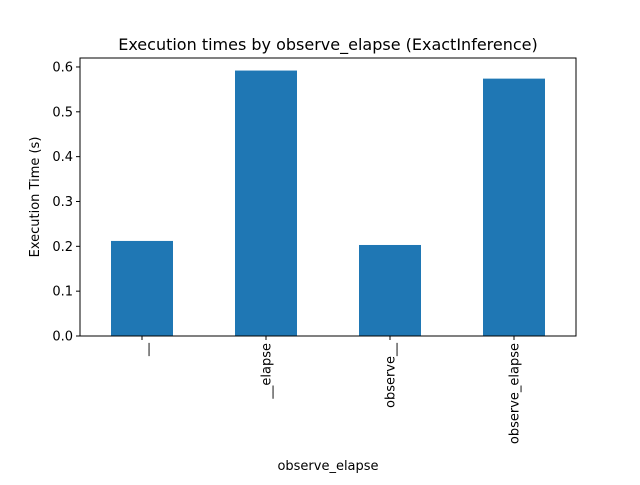 This screenshot has height=485, width=640. What do you see at coordinates (35, 197) in the screenshot?
I see `y-axis-label: Execution Time (s)` at bounding box center [35, 197].